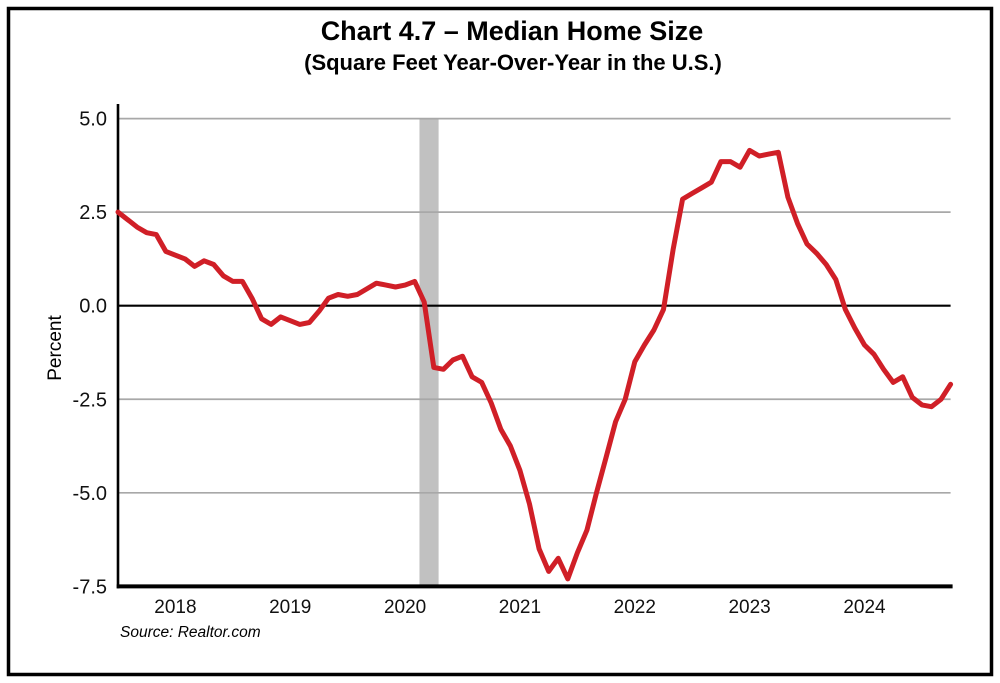 The image size is (1000, 683). What do you see at coordinates (190, 632) in the screenshot?
I see `source-note: Source: Realtor.com` at bounding box center [190, 632].